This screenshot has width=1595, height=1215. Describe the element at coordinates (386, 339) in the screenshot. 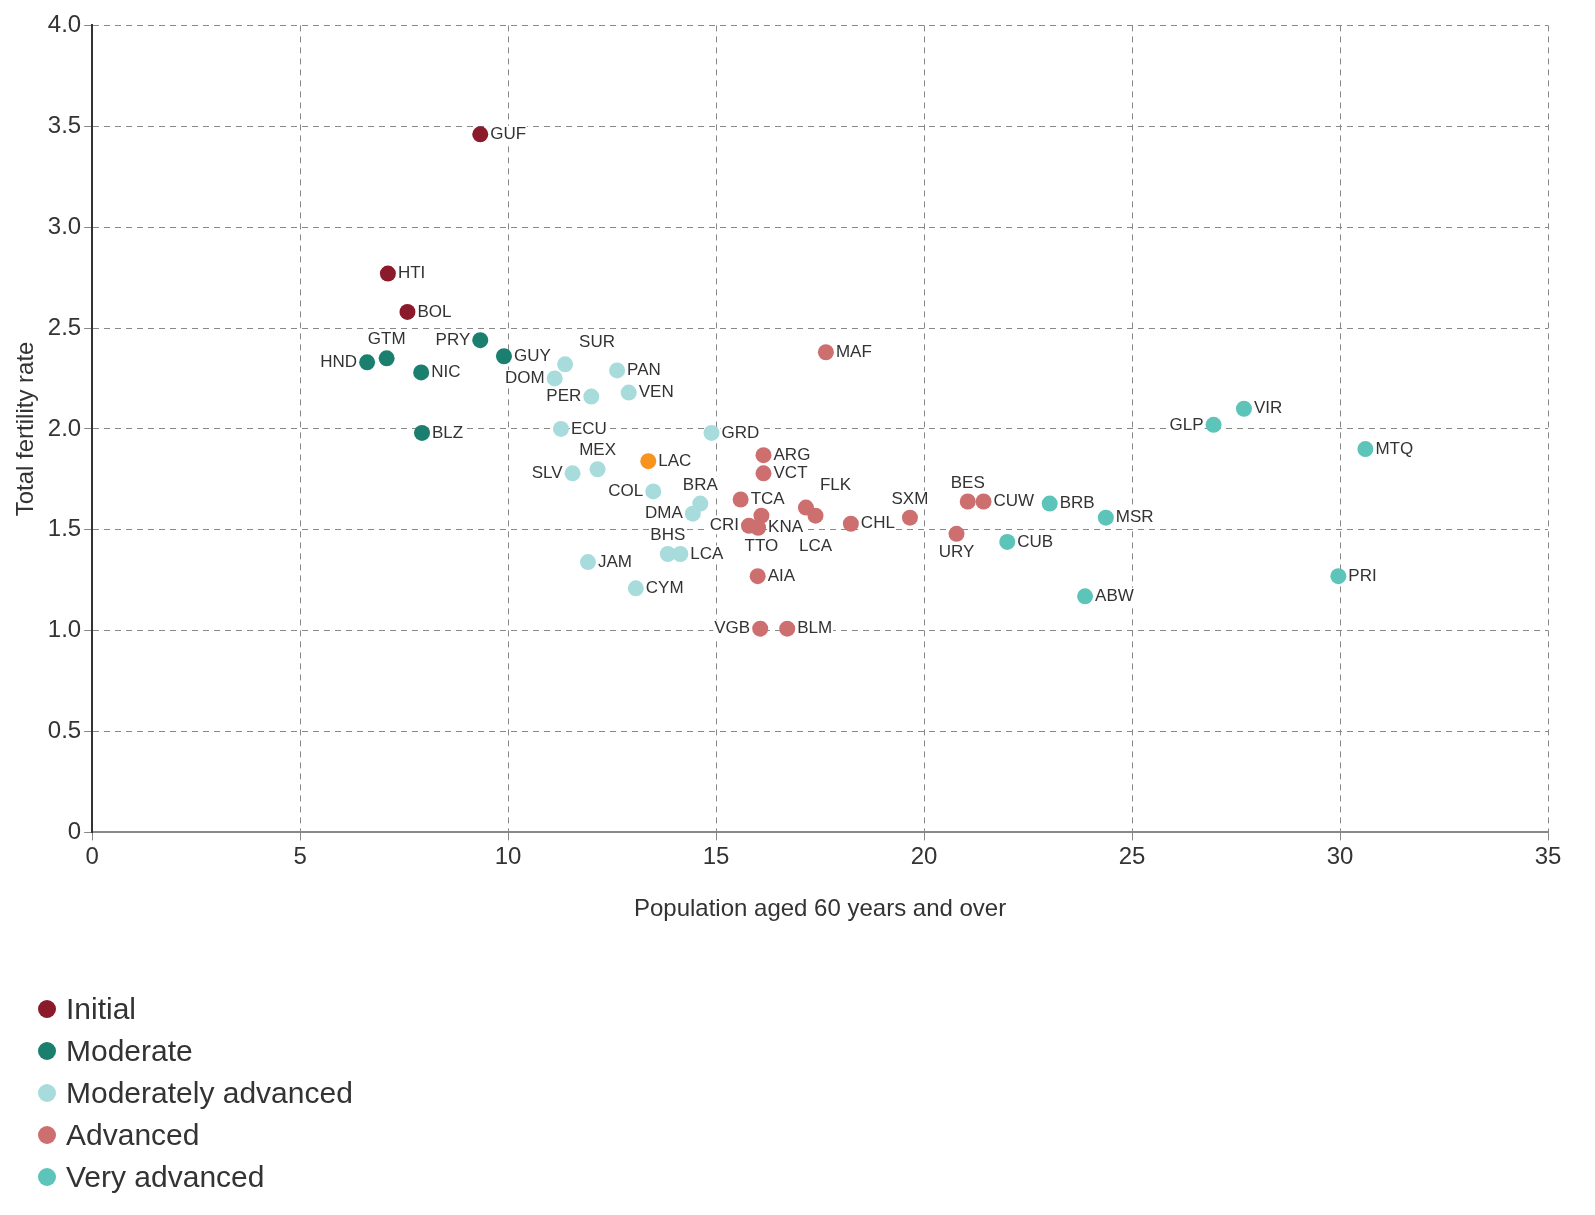

I see `annotation: GTM` at that location.